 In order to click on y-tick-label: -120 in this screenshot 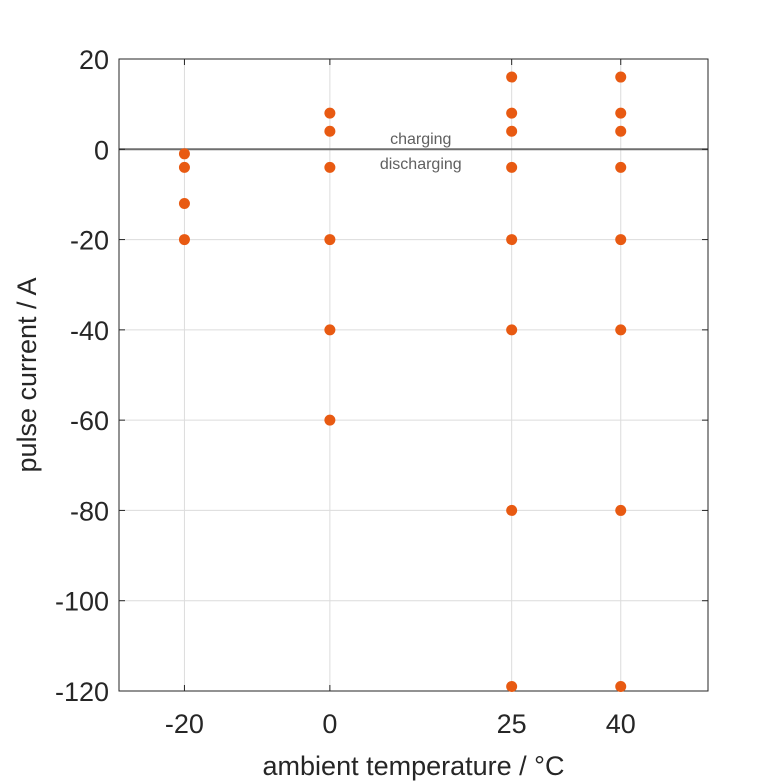, I will do `click(82, 692)`.